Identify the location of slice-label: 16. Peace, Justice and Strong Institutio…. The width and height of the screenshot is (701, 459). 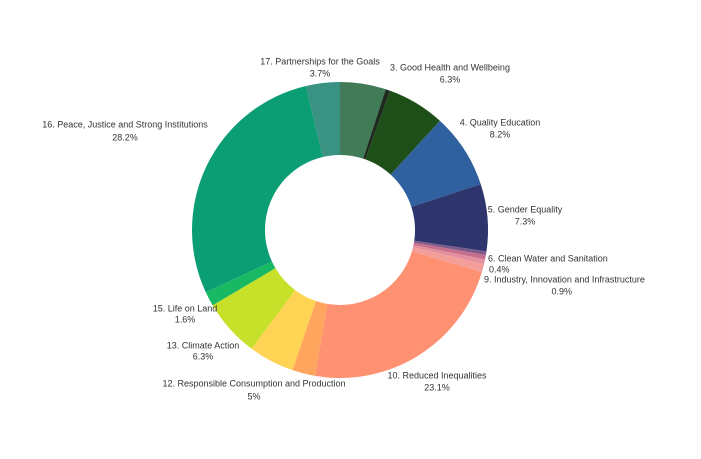
(125, 124).